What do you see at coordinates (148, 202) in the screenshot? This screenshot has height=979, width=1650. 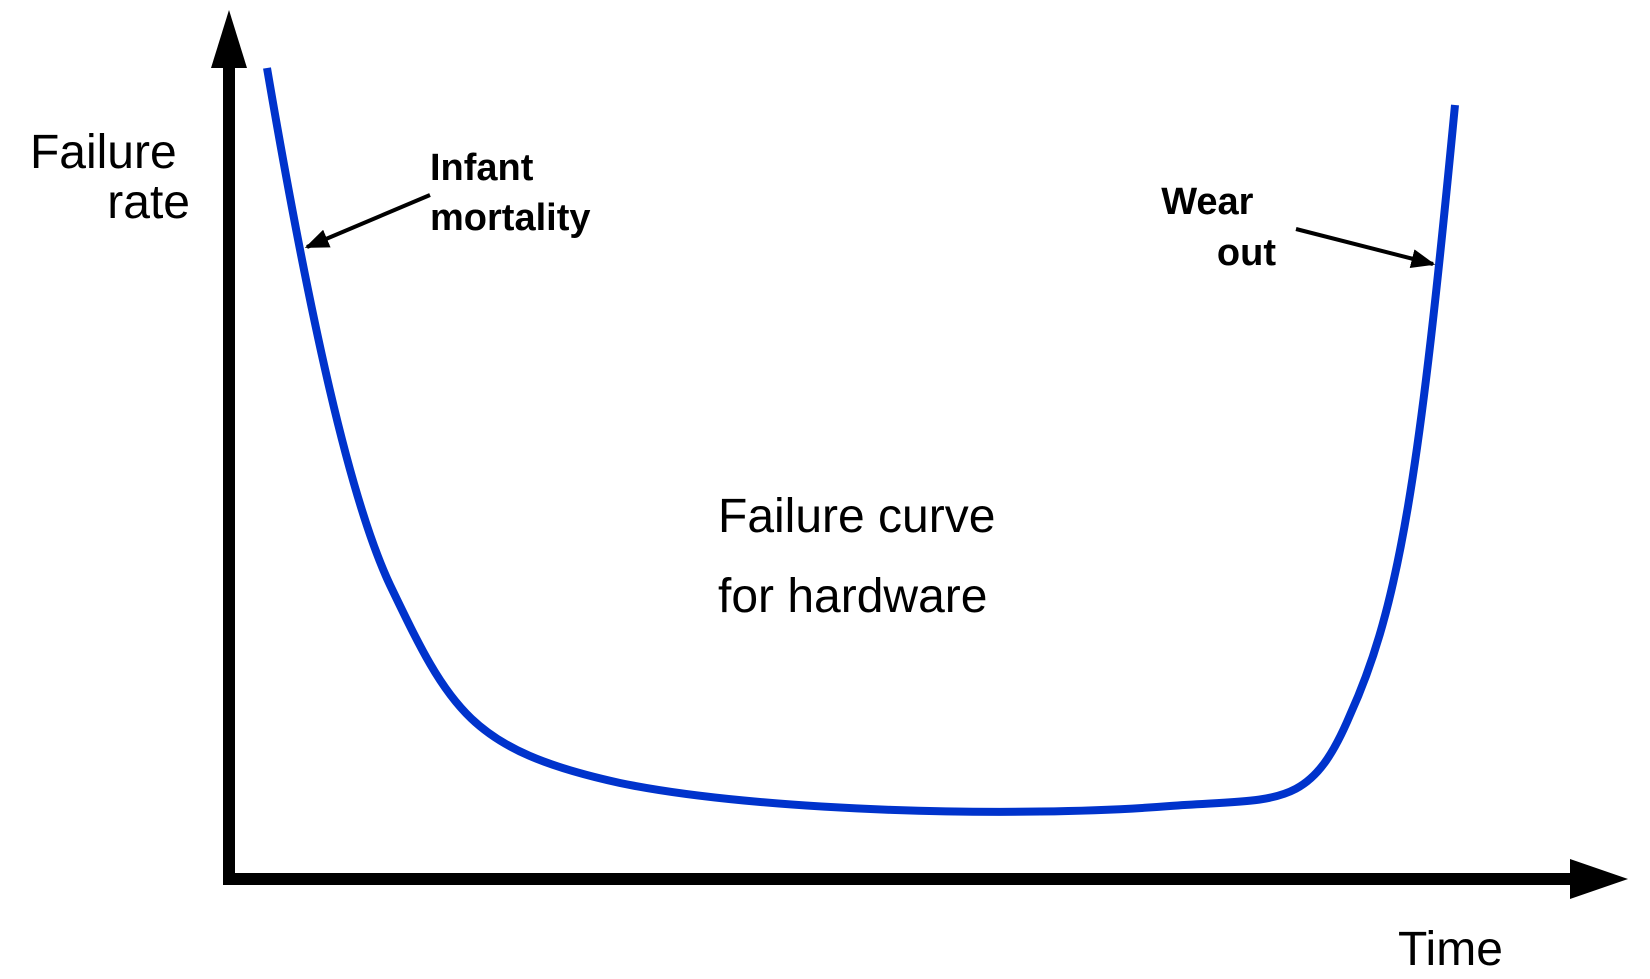 I see `y-axis-label-line-2: rate` at bounding box center [148, 202].